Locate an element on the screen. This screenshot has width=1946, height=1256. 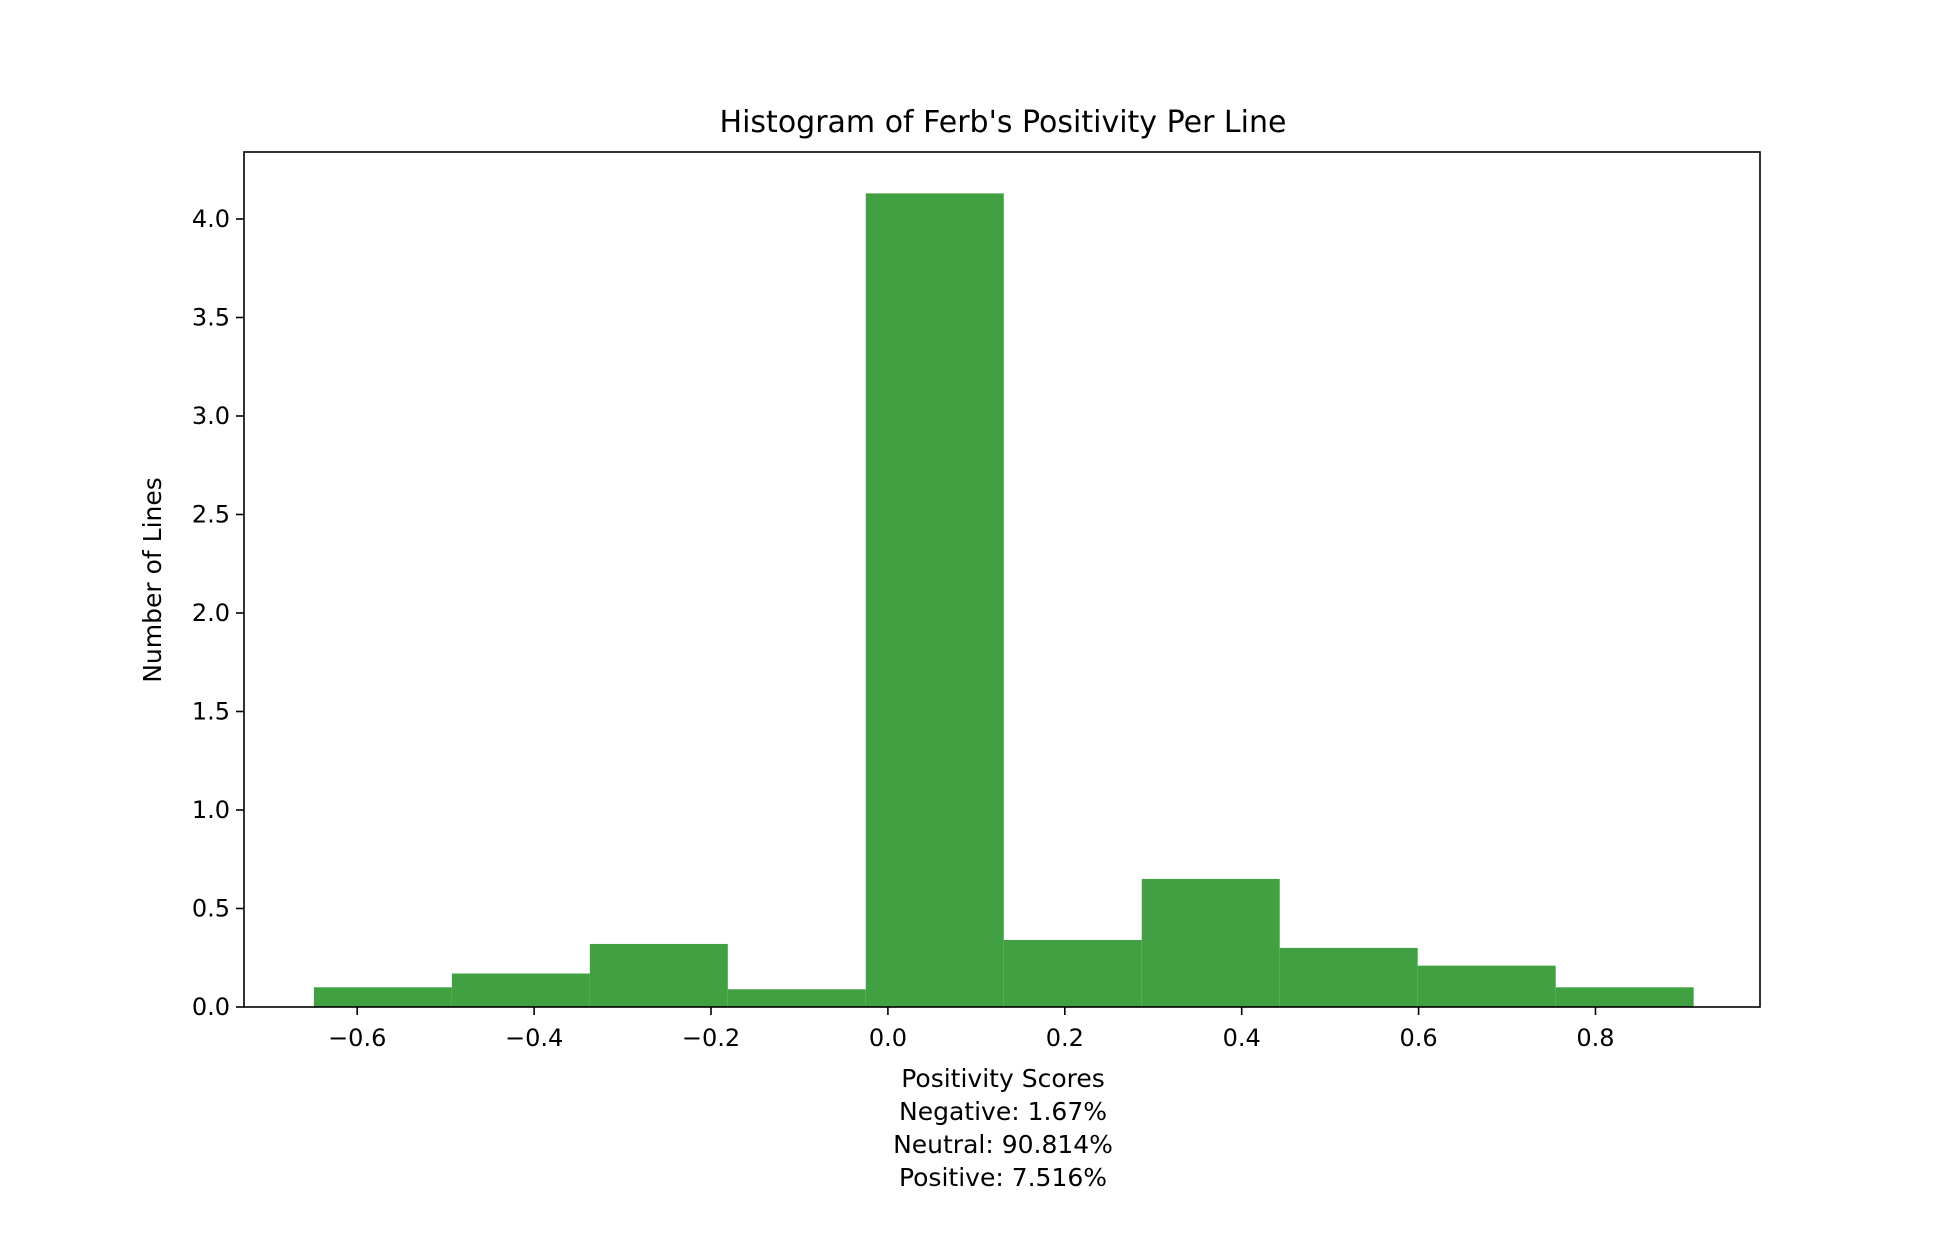
chart-title: Histogram of Ferb's Positivity Per Line is located at coordinates (1003, 122).